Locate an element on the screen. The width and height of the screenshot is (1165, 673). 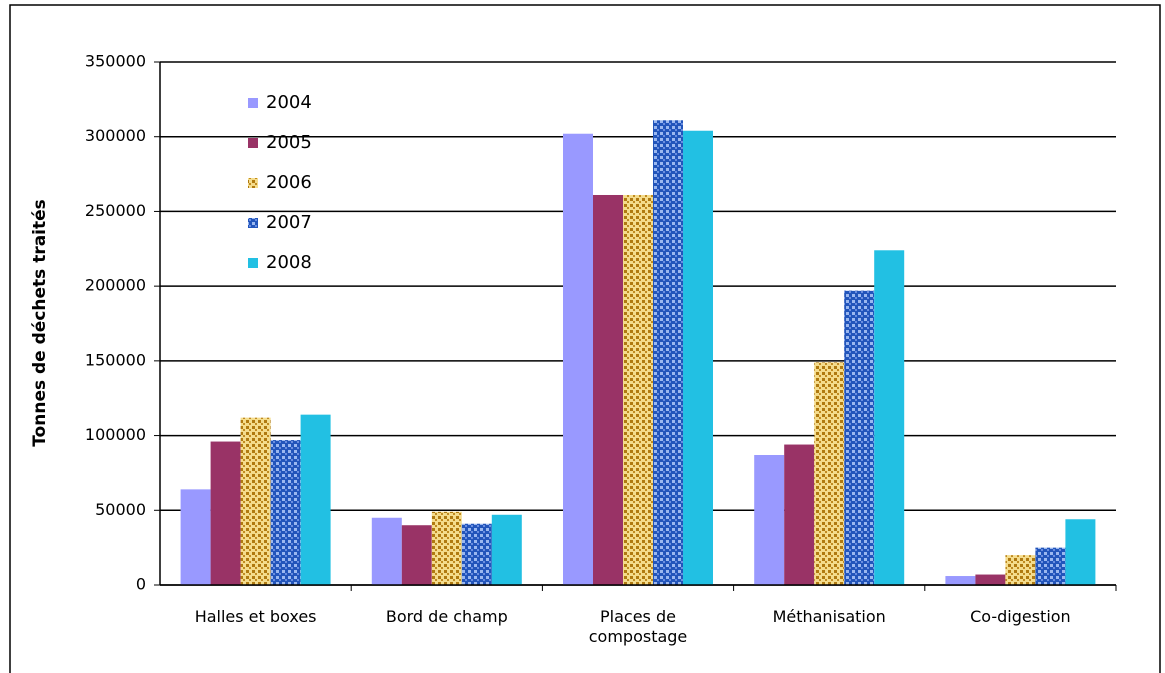
x-tick-label: Co-digestion is located at coordinates (1020, 616).